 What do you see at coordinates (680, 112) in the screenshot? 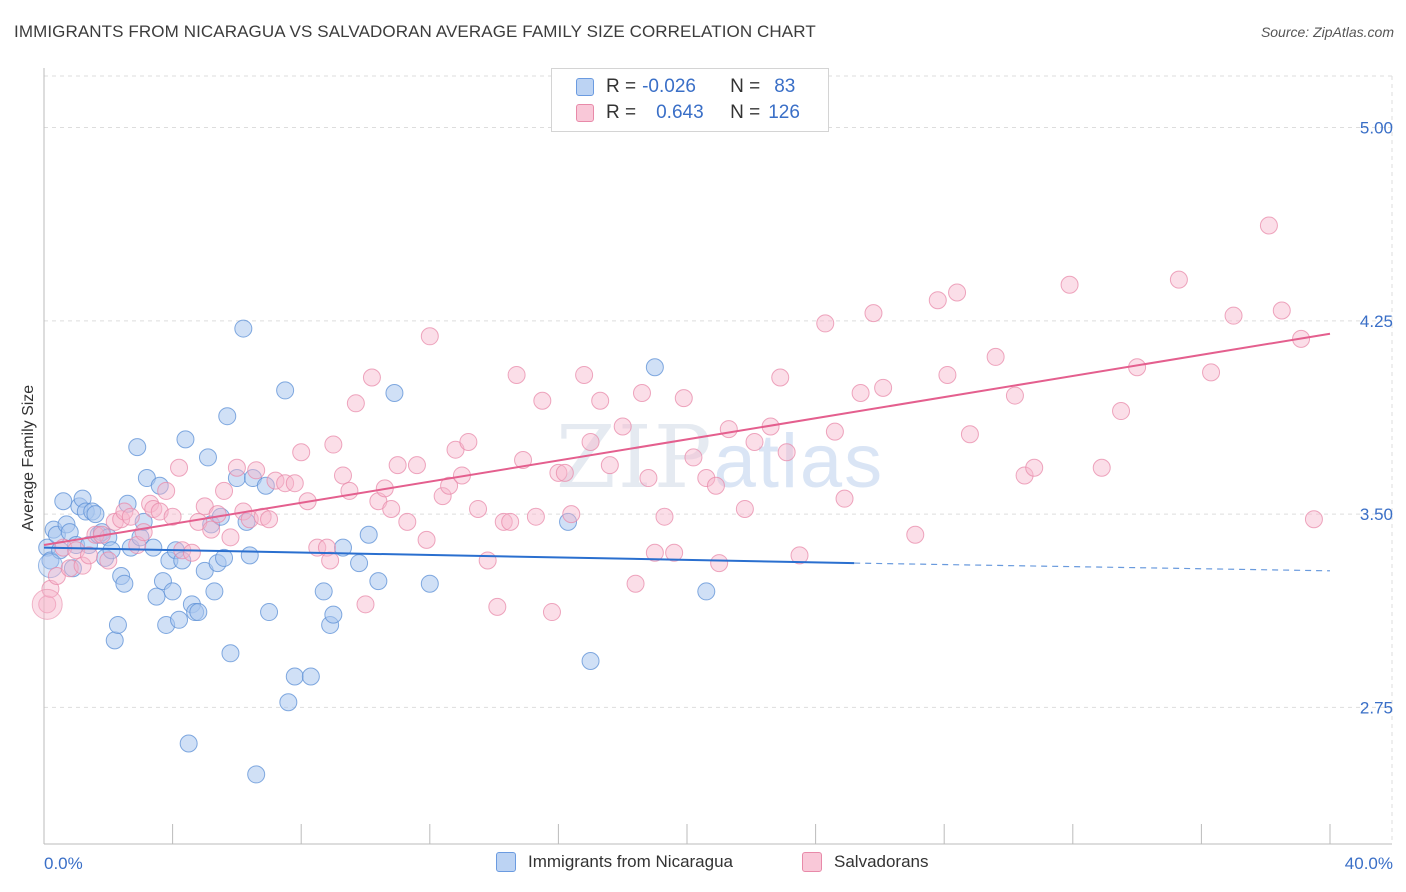
I see `legend-r-value: 0.643` at bounding box center [680, 112].